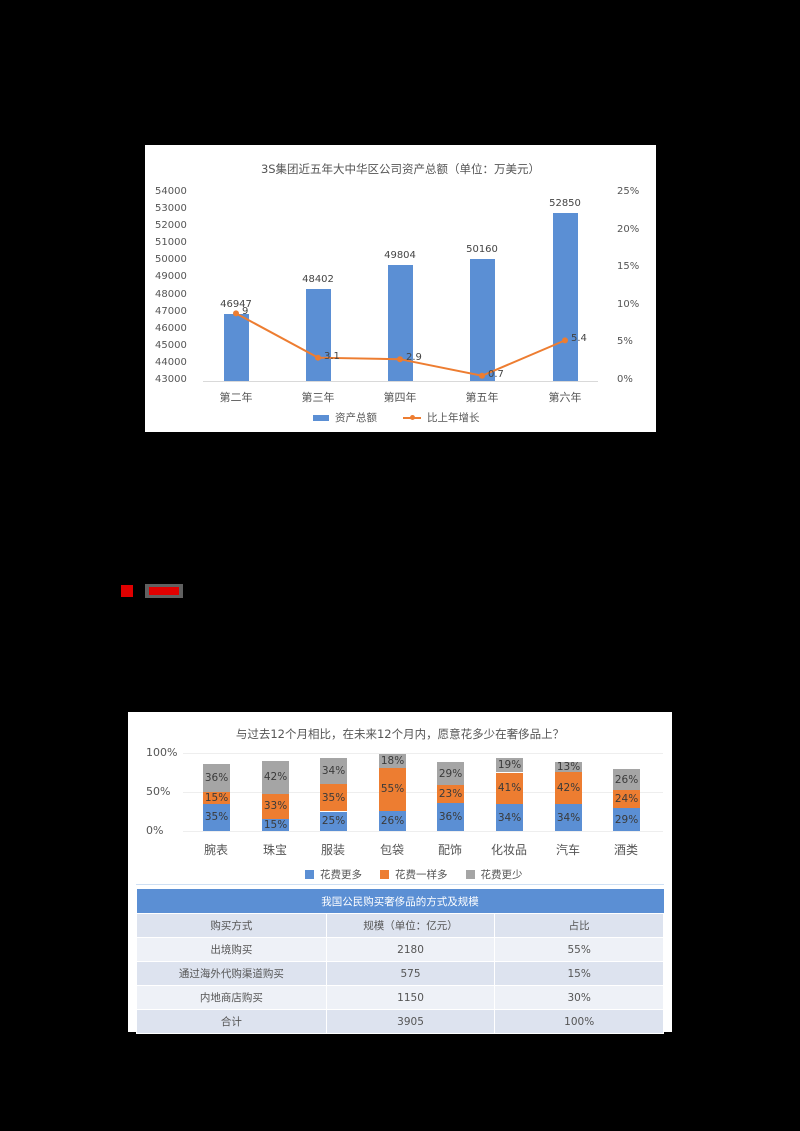  I want to click on y-tick-label: 45000, so click(171, 345).